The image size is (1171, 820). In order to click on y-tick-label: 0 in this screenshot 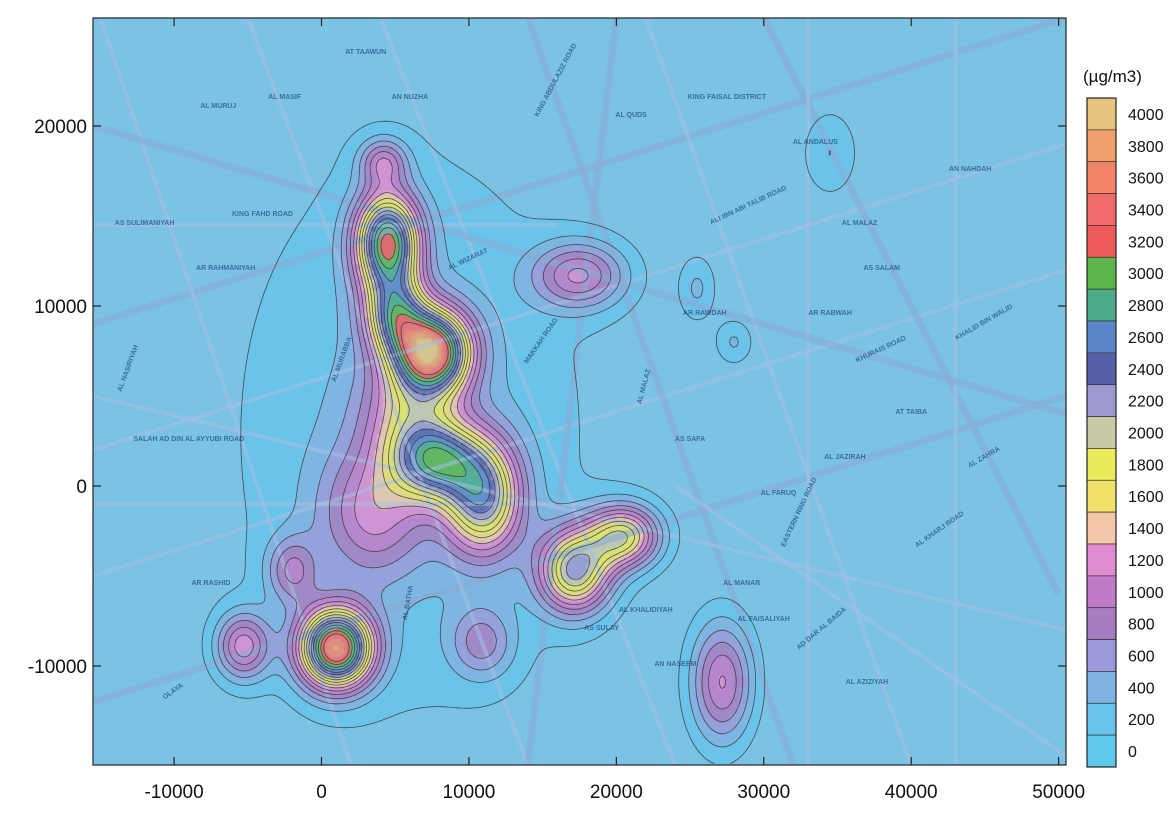, I will do `click(81, 487)`.